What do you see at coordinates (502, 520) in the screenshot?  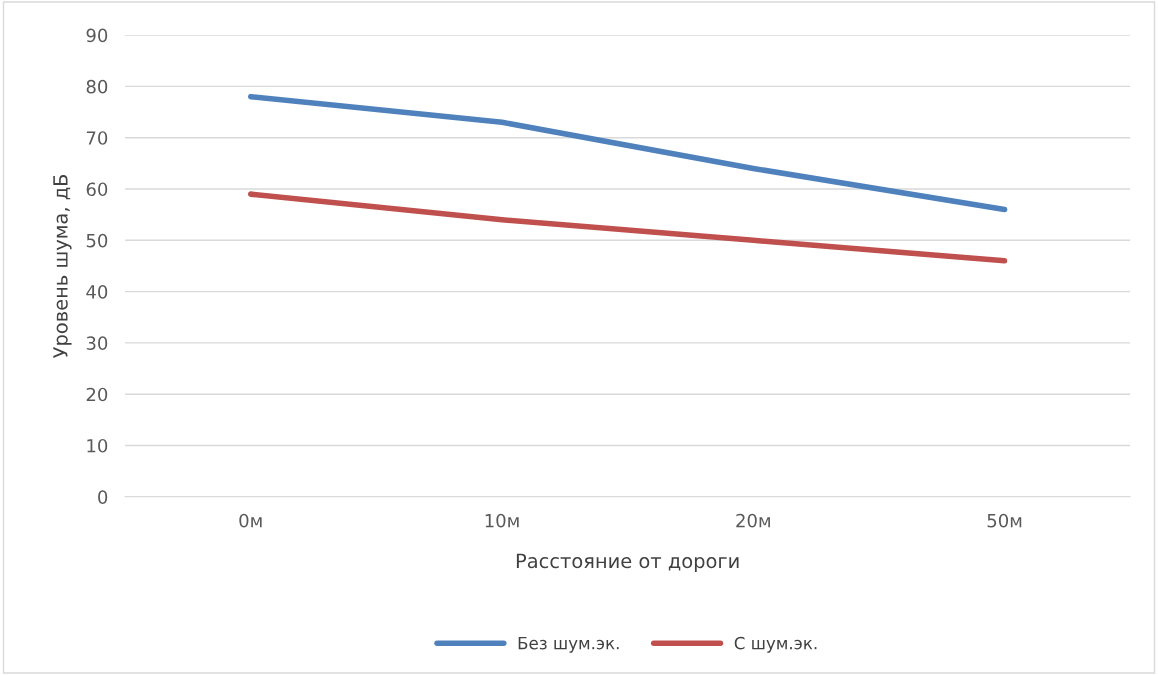 I see `x-tick-label: 10м` at bounding box center [502, 520].